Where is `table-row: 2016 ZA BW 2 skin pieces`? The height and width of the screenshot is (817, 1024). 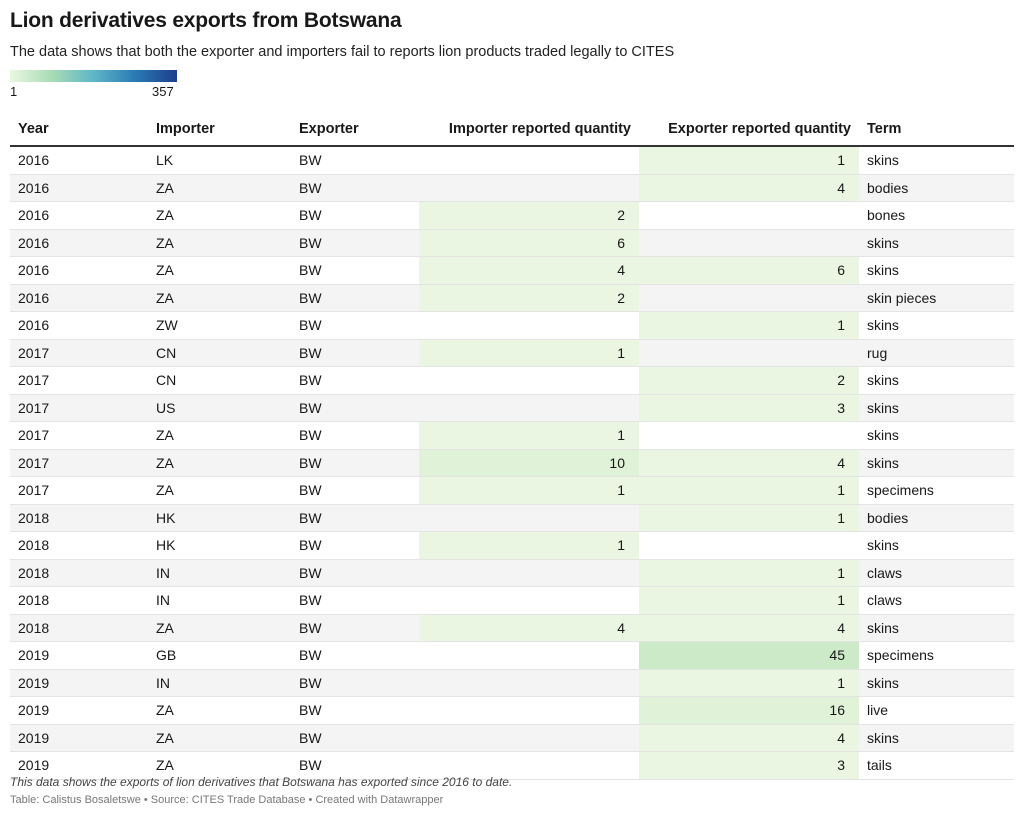 table-row: 2016 ZA BW 2 skin pieces is located at coordinates (512, 298).